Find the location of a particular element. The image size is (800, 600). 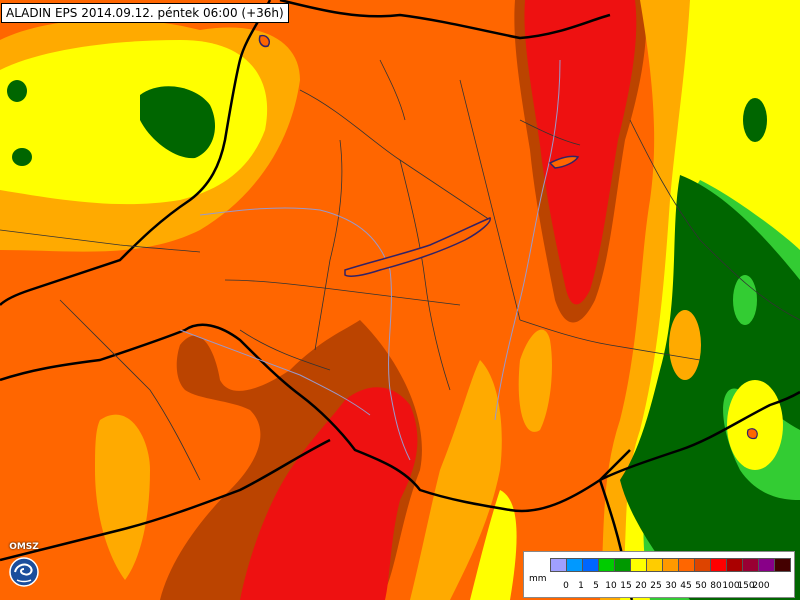

legend-swatches is located at coordinates (670, 565).